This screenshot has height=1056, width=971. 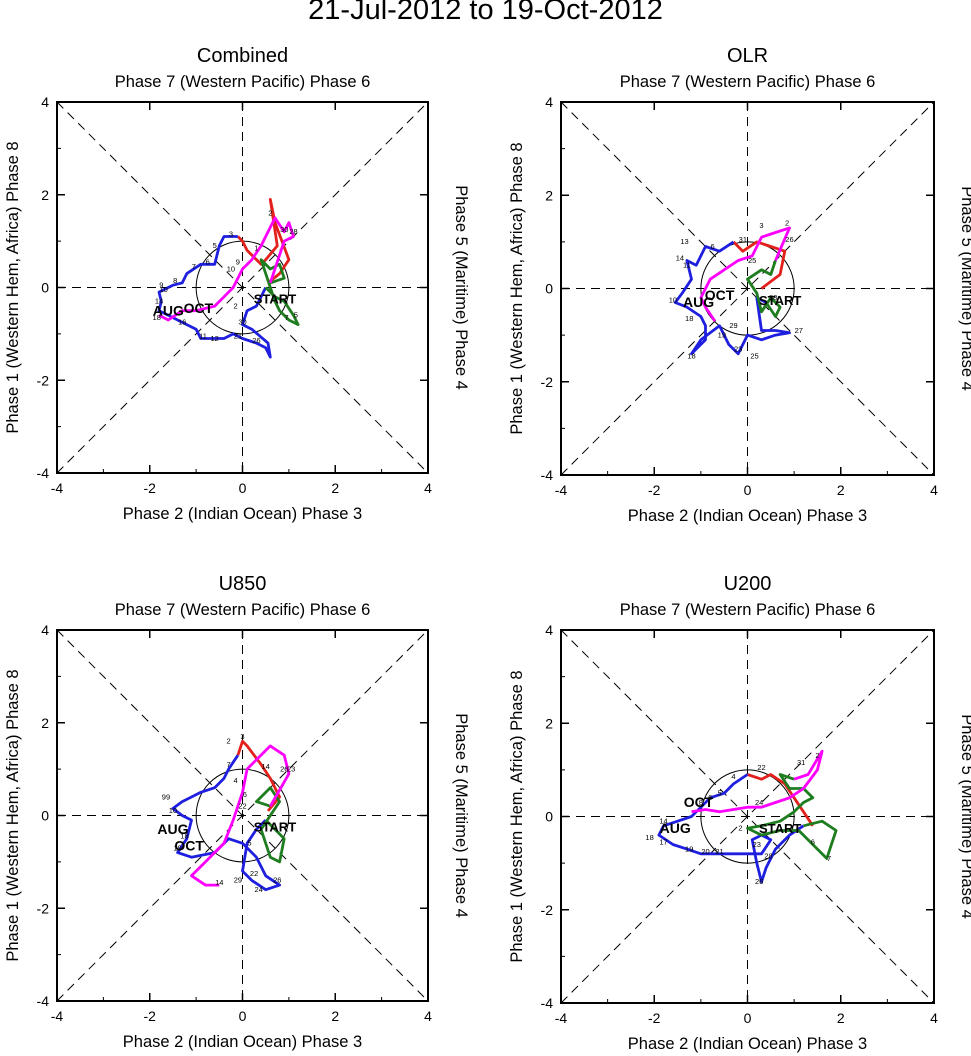 What do you see at coordinates (199, 308) in the screenshot?
I see `month-label-oct: OCT` at bounding box center [199, 308].